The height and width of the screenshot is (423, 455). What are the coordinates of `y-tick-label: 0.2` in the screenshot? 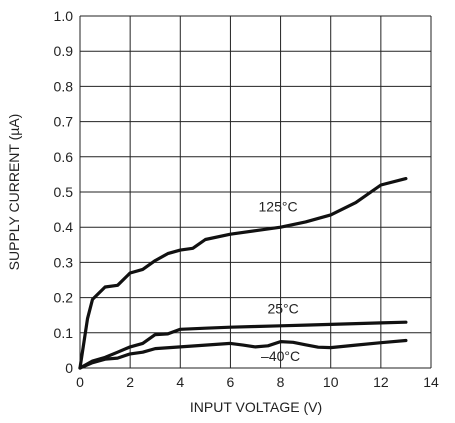 It's located at (64, 298).